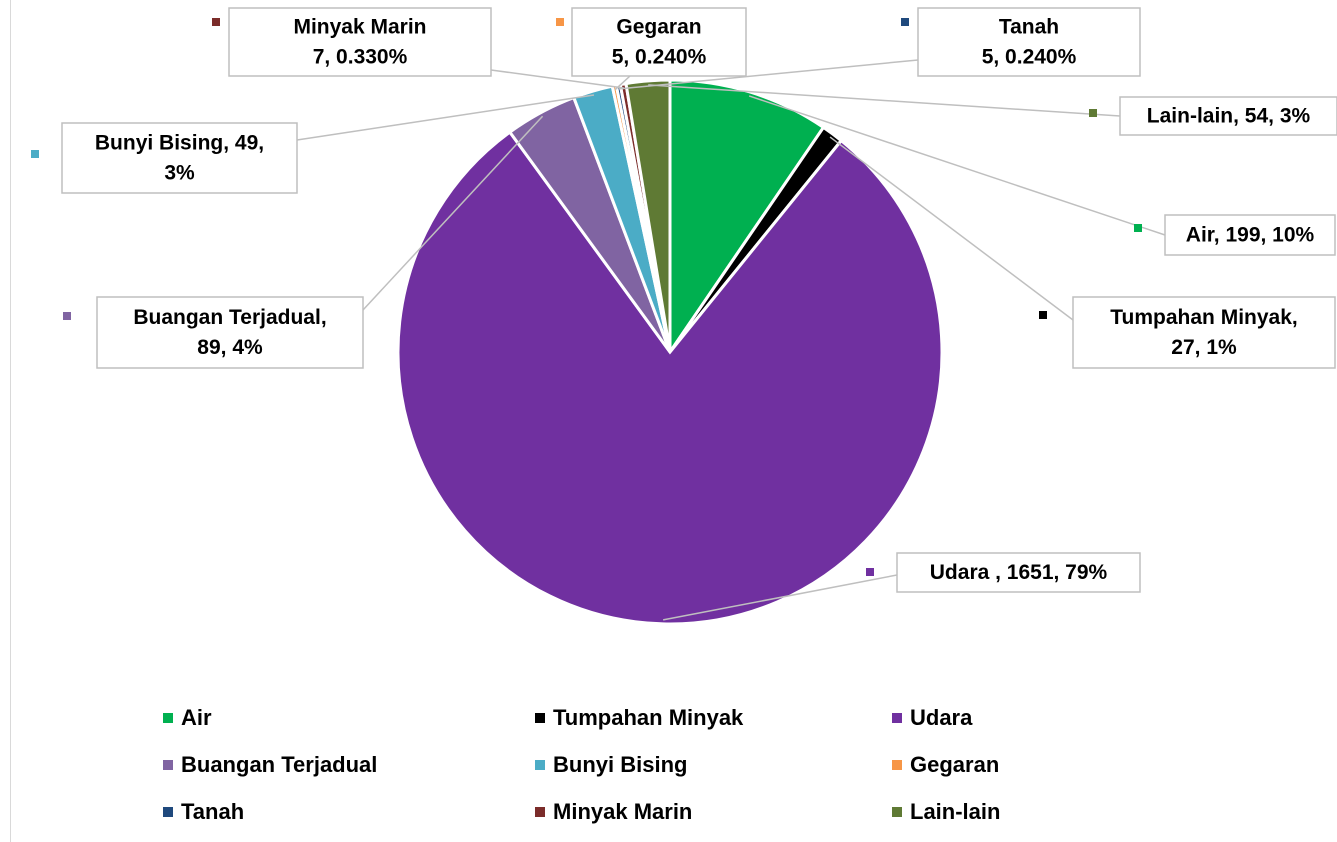 Image resolution: width=1337 pixels, height=842 pixels. What do you see at coordinates (658, 27) in the screenshot?
I see `data-label: Gegaran` at bounding box center [658, 27].